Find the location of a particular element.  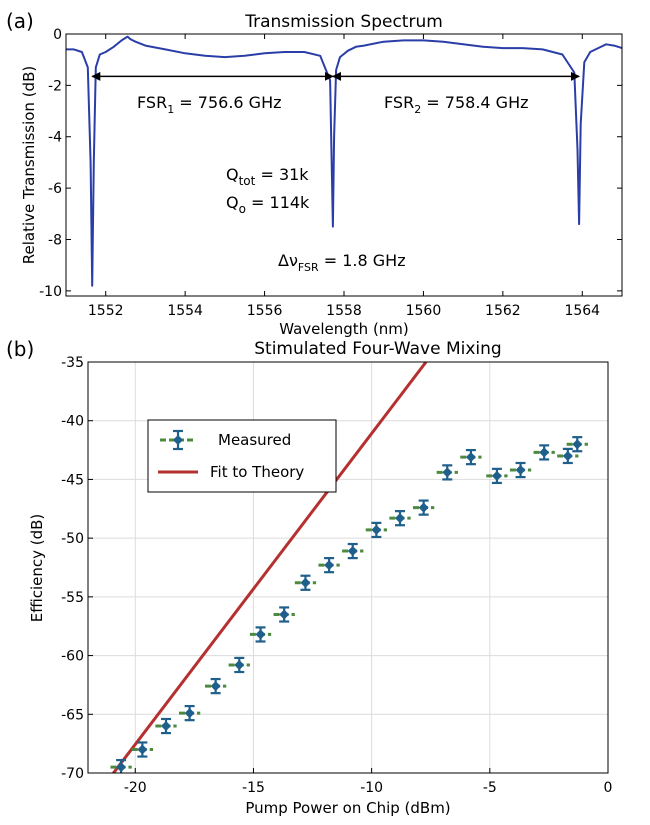

panel-a-y-tick-label: -10 is located at coordinates (50, 292).